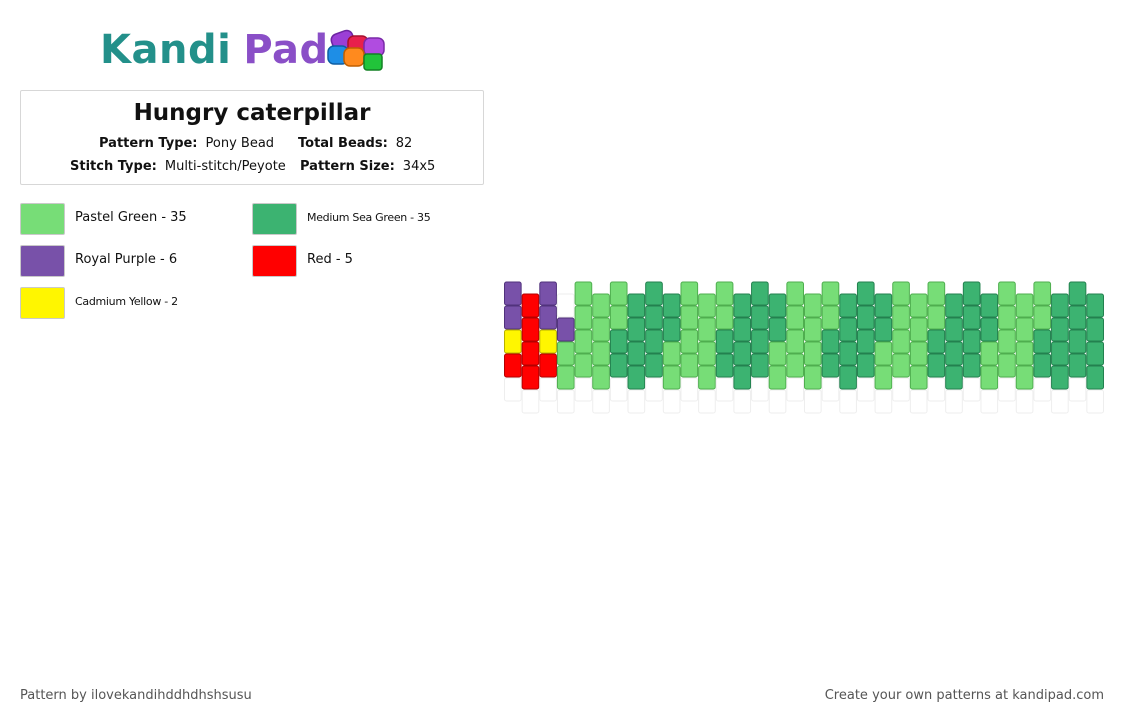 The height and width of the screenshot is (720, 1124). Describe the element at coordinates (126, 301) in the screenshot. I see `legend-label: Cadmium Yellow - 2` at that location.